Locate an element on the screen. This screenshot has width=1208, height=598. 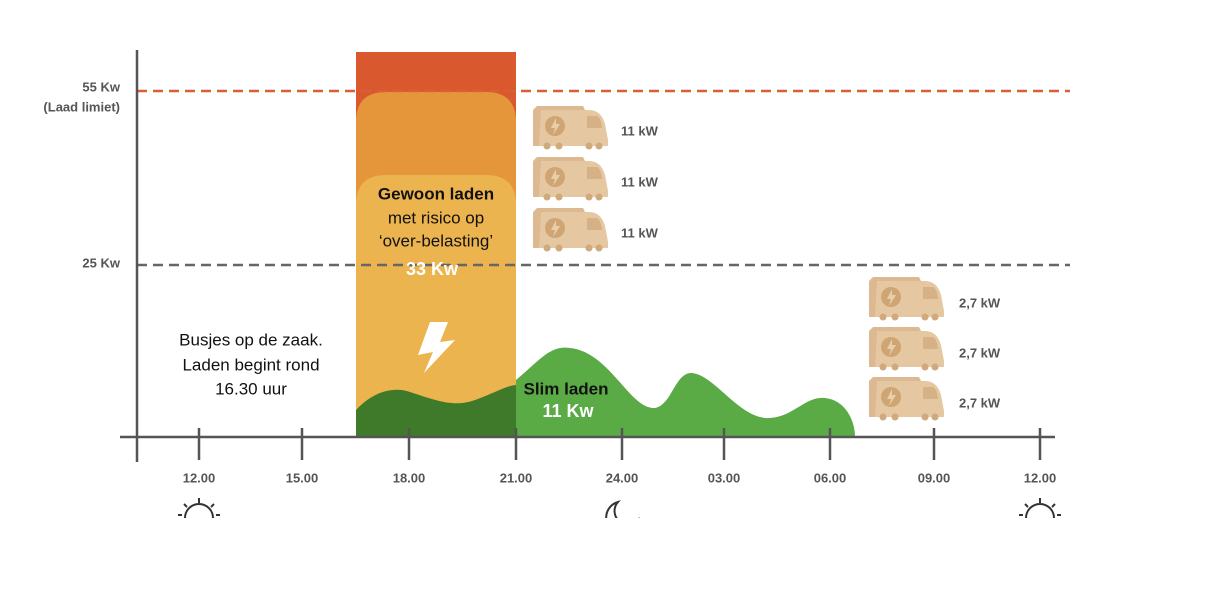
annotation-text: 16.30 uur is located at coordinates (251, 388).